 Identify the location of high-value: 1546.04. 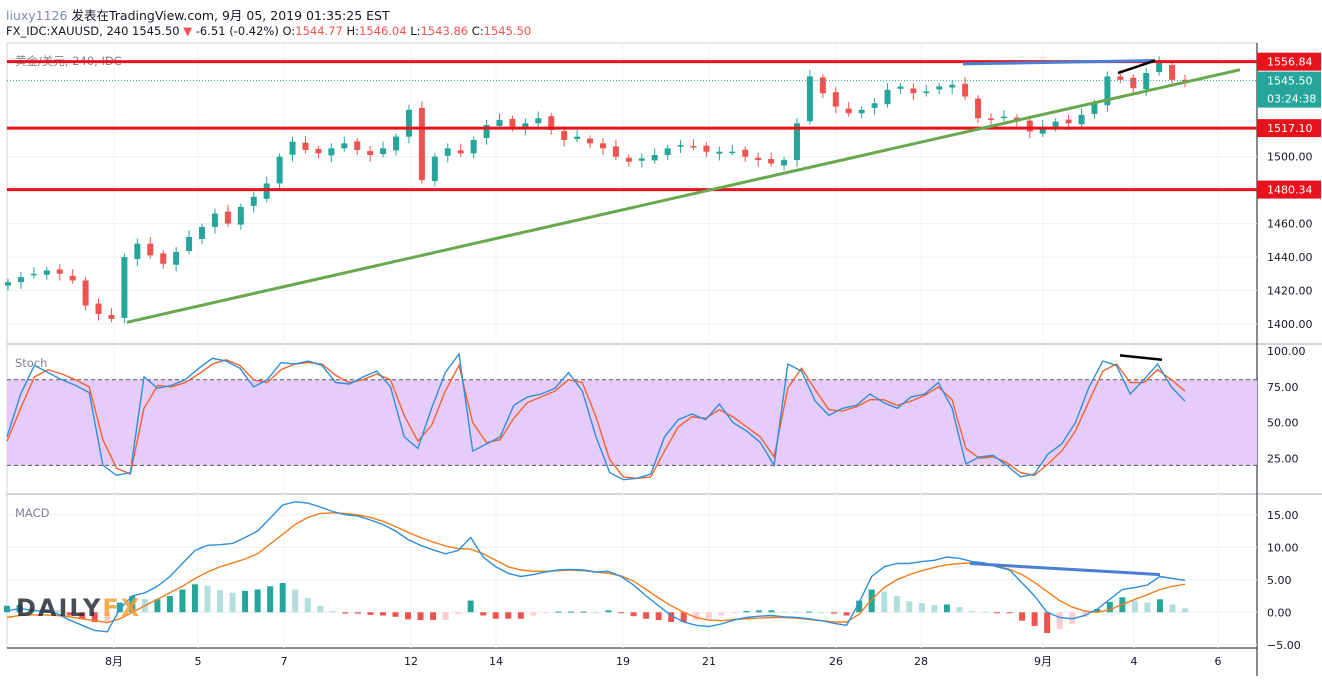
(383, 31).